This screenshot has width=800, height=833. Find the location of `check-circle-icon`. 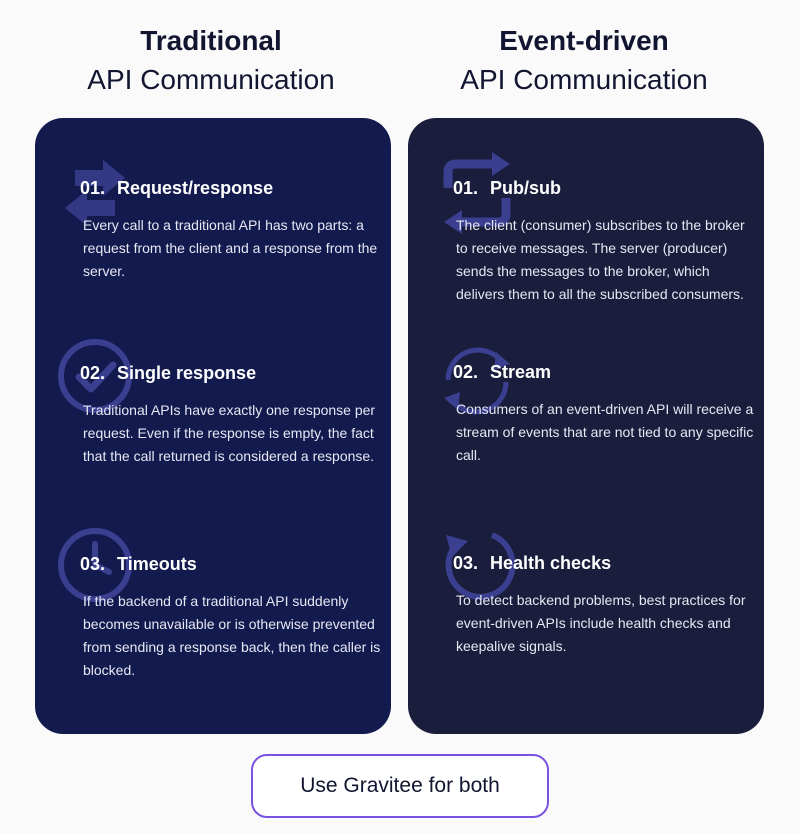

check-circle-icon is located at coordinates (95, 376).